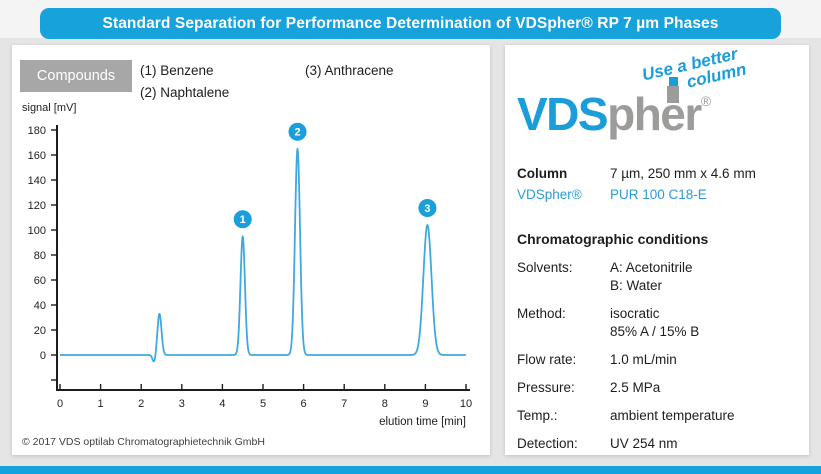 The width and height of the screenshot is (821, 474). Describe the element at coordinates (141, 404) in the screenshot. I see `x-tick-label: 2` at that location.